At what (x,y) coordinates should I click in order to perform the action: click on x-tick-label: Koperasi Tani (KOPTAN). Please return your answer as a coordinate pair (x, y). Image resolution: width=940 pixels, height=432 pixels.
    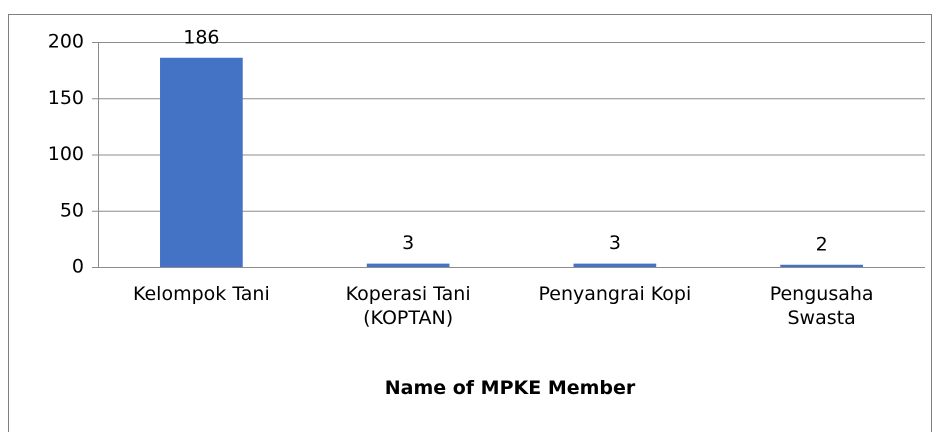
    Looking at the image, I should click on (408, 306).